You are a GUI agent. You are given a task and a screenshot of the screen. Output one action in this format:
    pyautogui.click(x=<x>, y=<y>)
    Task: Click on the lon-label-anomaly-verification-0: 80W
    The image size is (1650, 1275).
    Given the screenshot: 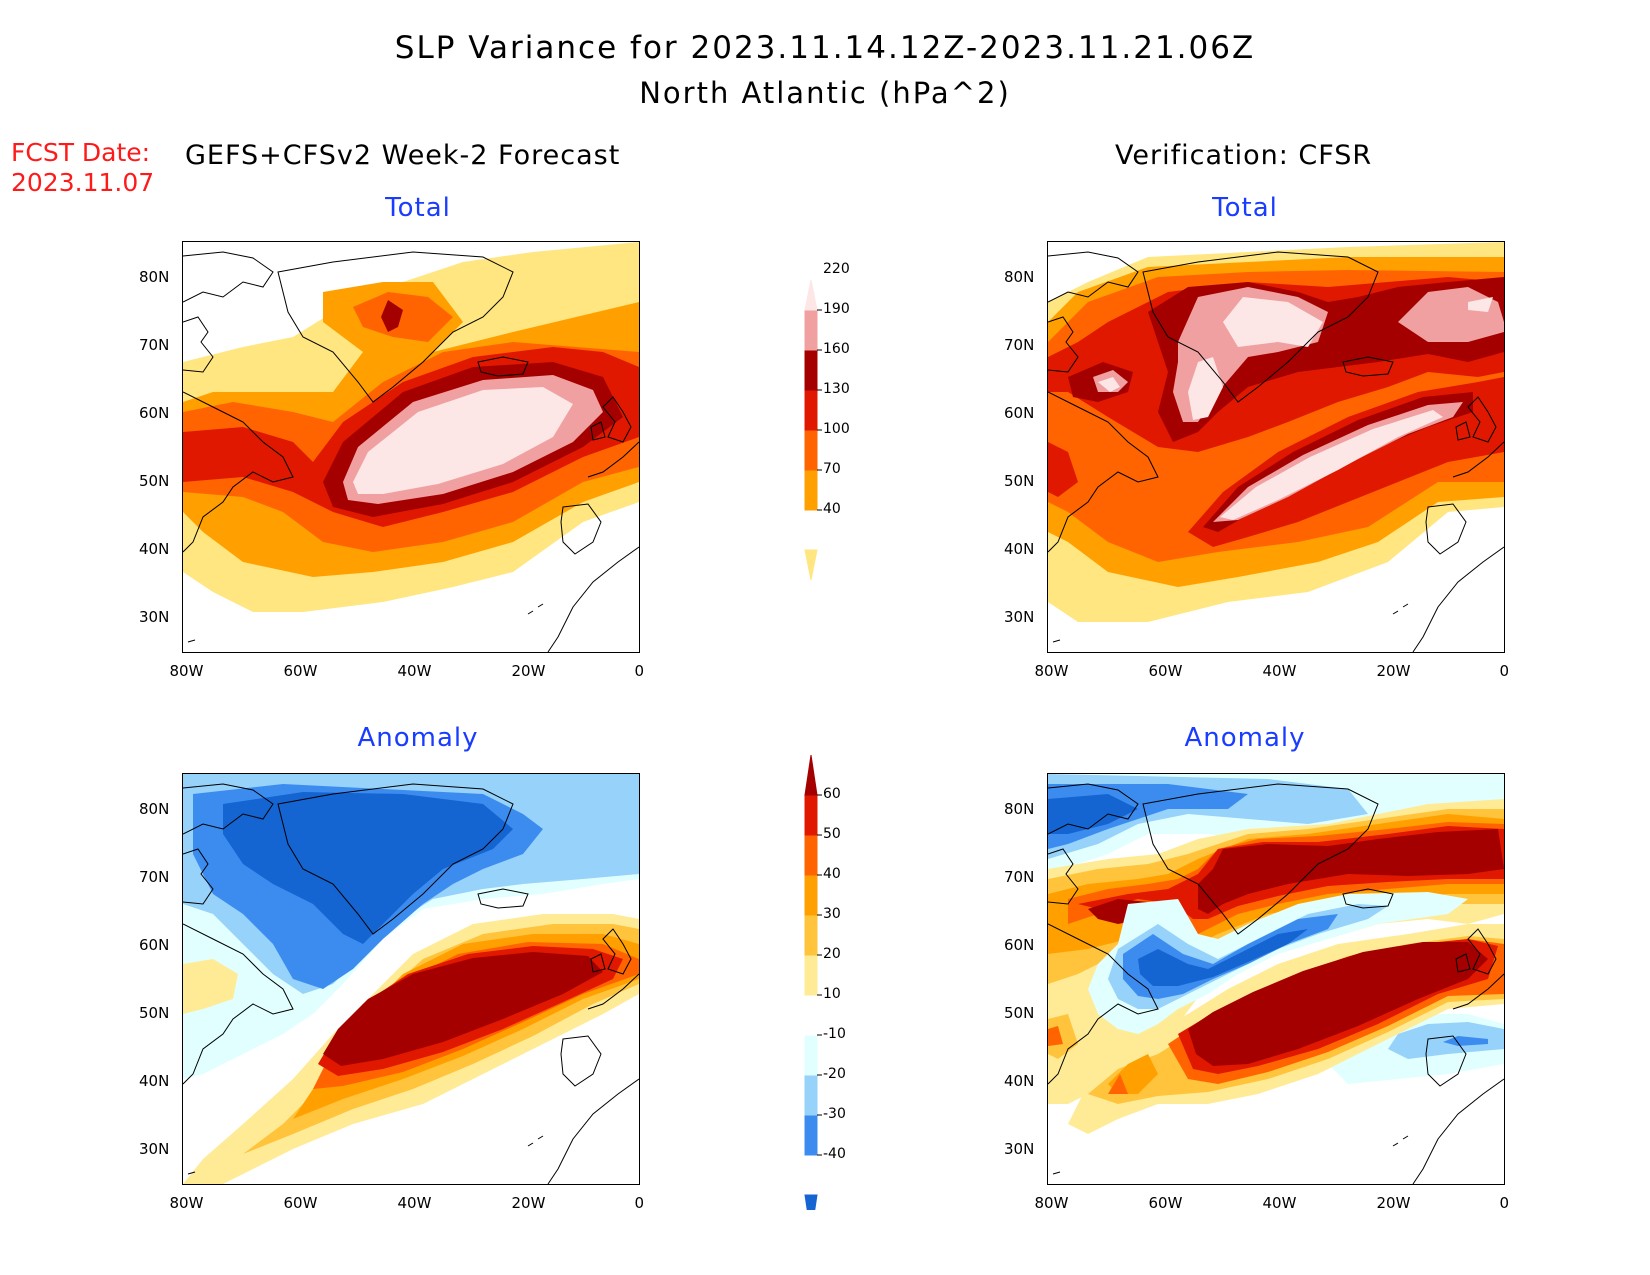 What is the action you would take?
    pyautogui.click(x=1051, y=1203)
    